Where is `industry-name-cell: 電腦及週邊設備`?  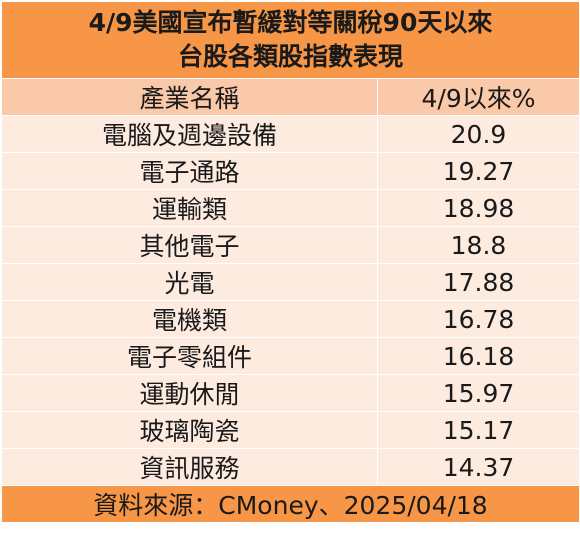
industry-name-cell: 電腦及週邊設備 is located at coordinates (189, 134).